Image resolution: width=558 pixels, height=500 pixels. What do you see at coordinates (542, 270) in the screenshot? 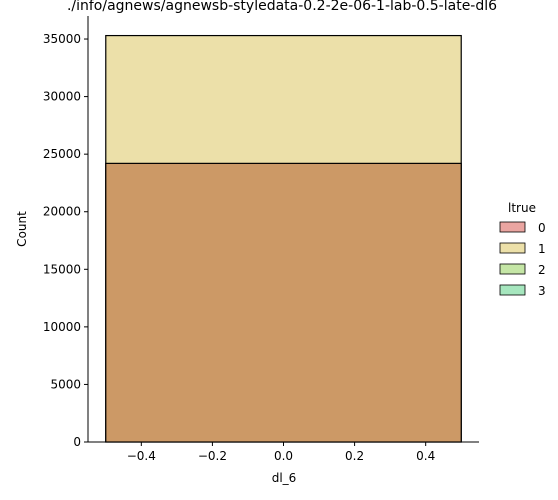
I see `legend-label-2: 2` at bounding box center [542, 270].